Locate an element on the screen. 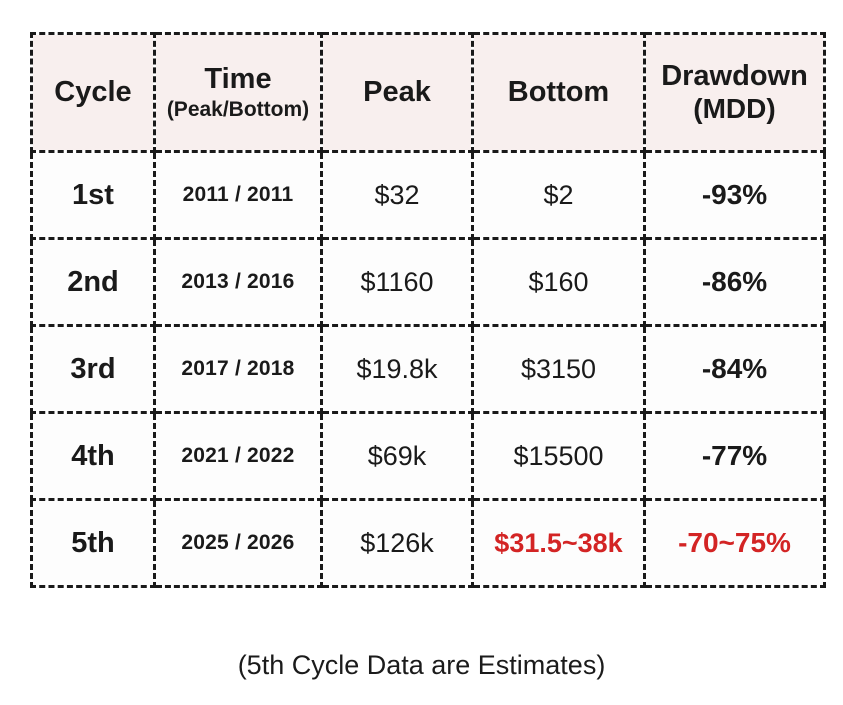  header-cycle: Cycle is located at coordinates (93, 92).